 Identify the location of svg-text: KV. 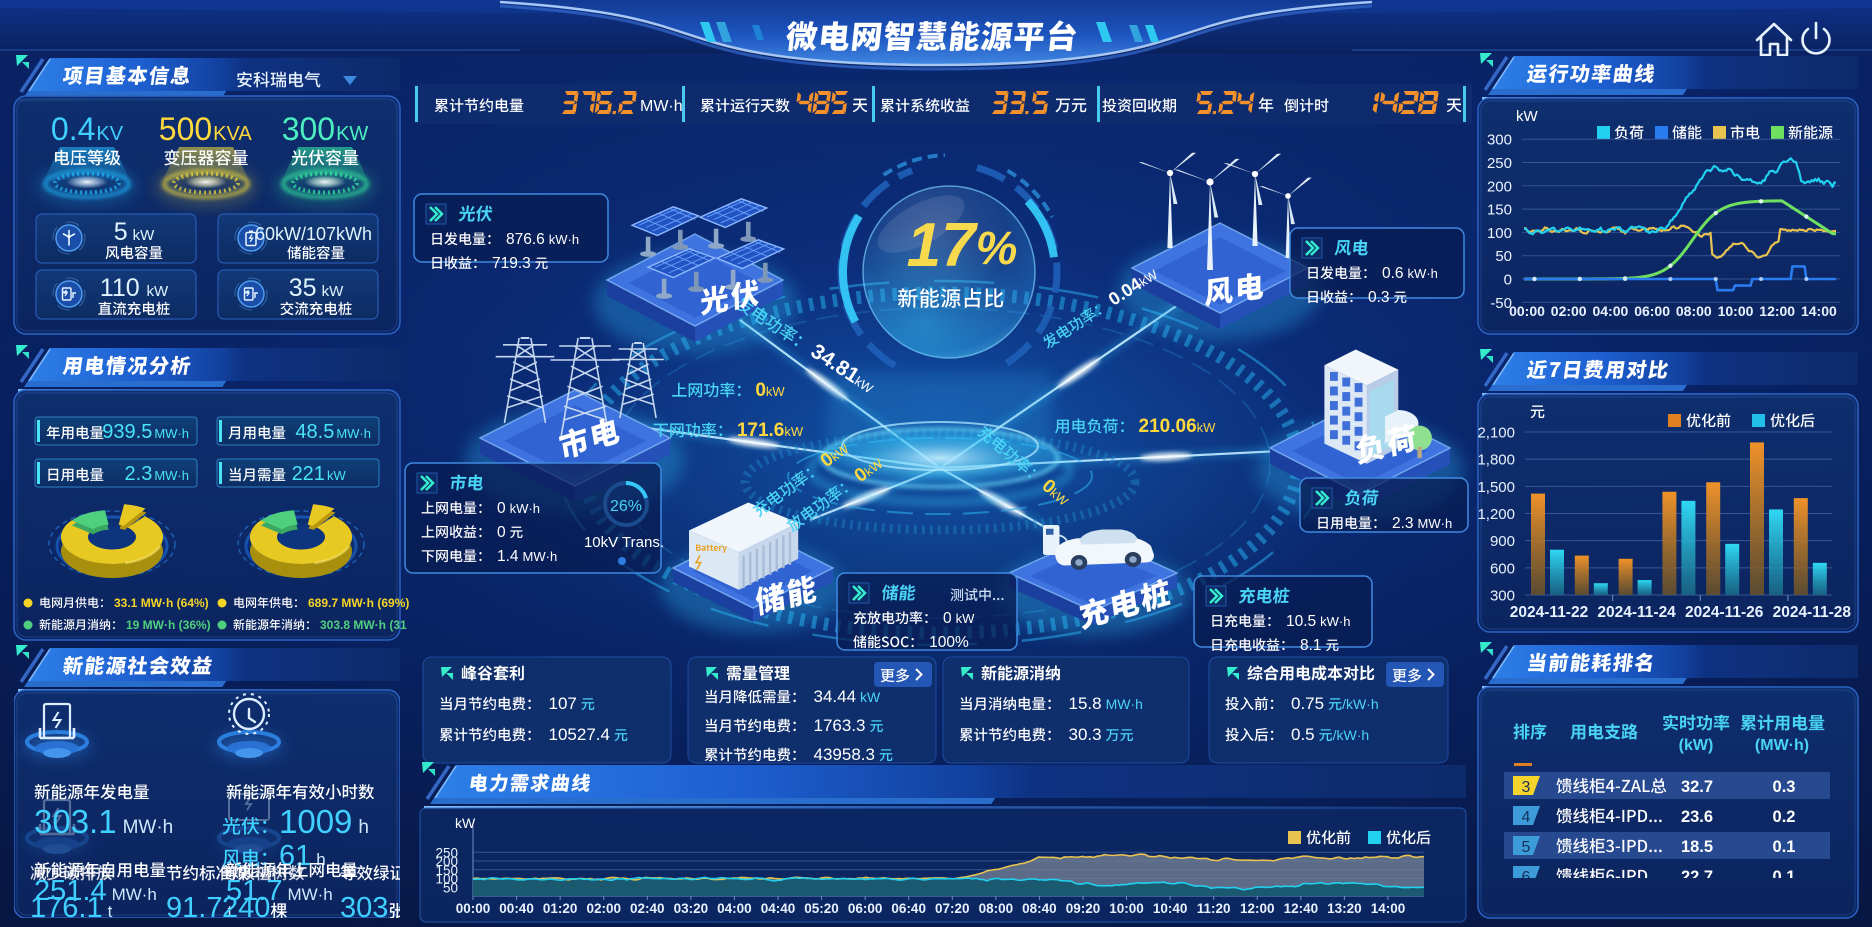
(109, 134).